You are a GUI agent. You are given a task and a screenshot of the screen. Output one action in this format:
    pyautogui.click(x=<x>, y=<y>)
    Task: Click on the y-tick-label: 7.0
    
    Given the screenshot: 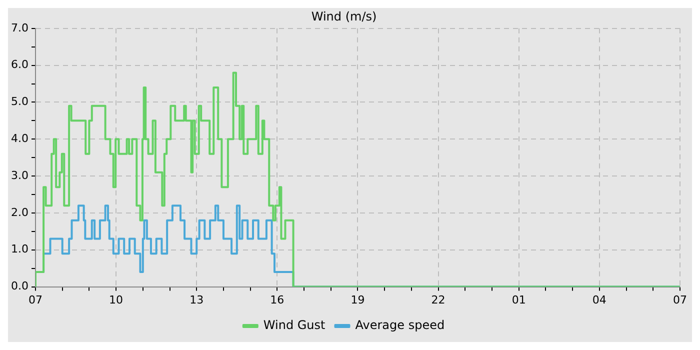 What is the action you would take?
    pyautogui.click(x=19, y=27)
    